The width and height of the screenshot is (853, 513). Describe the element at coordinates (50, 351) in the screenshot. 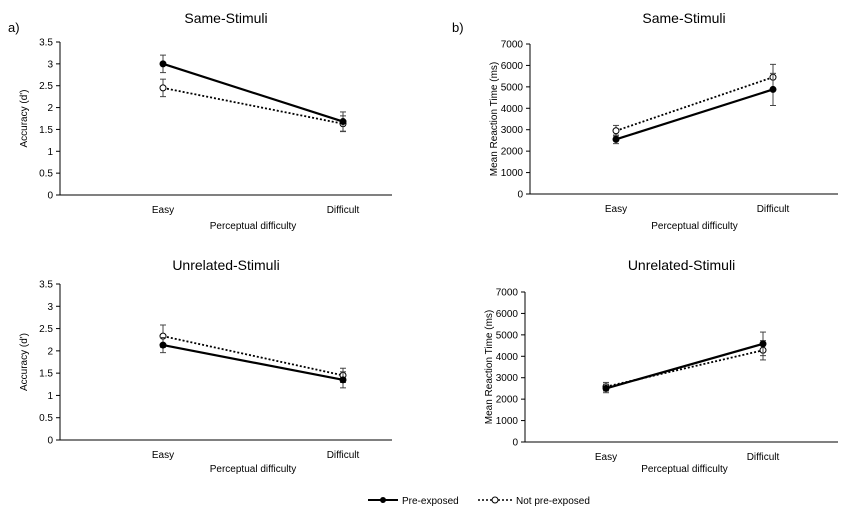

I see `chart-3-y-tick-label: 2` at that location.